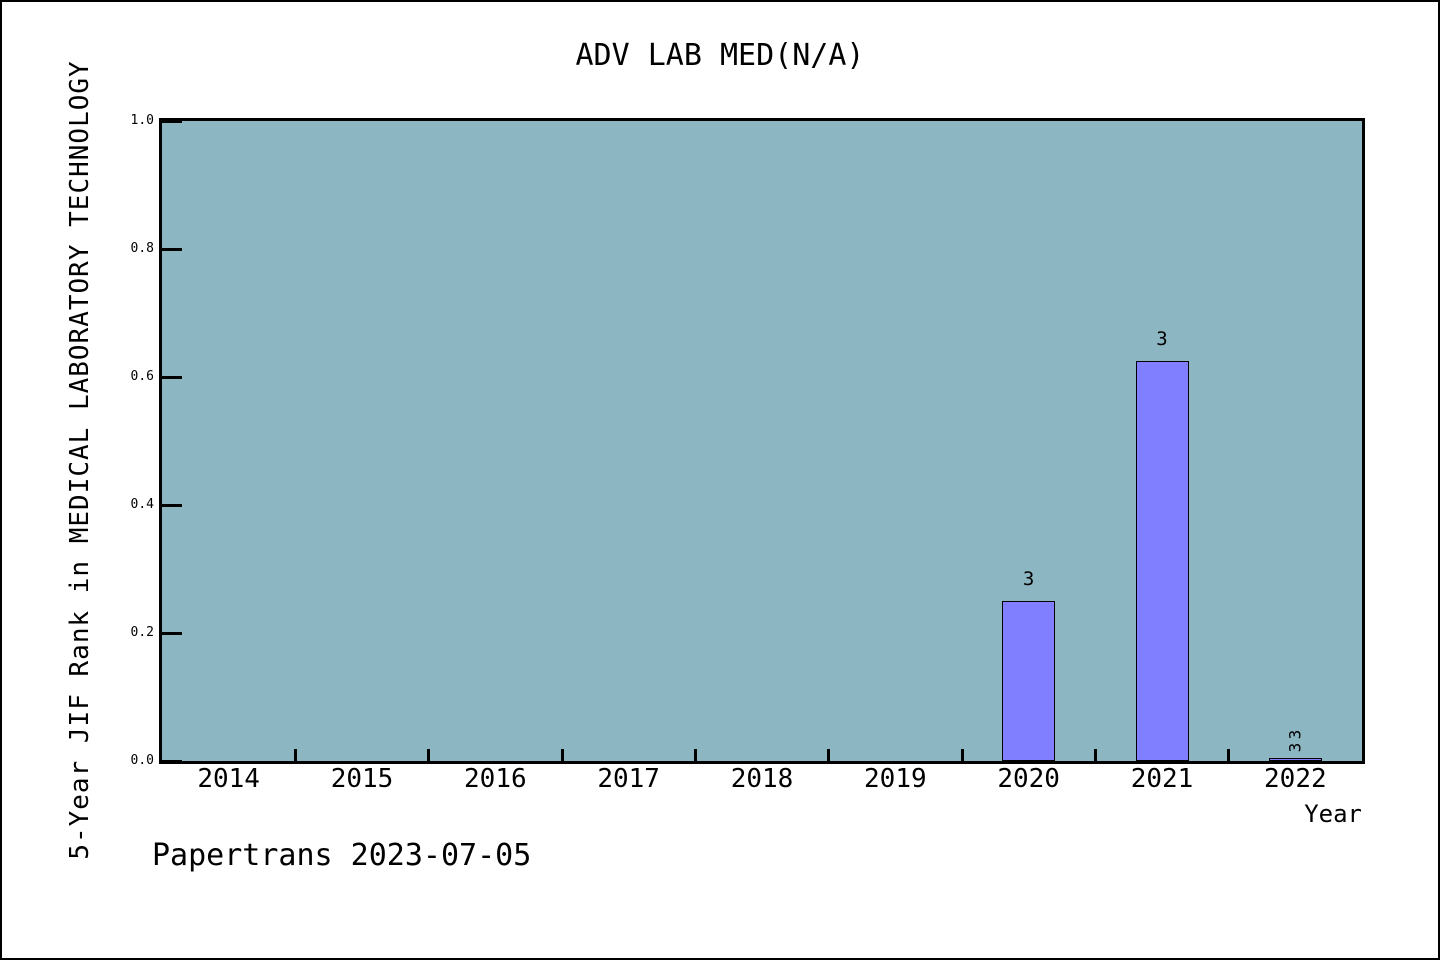 This screenshot has height=960, width=1440. I want to click on x-axis-tick-label: 2020, so click(1028, 779).